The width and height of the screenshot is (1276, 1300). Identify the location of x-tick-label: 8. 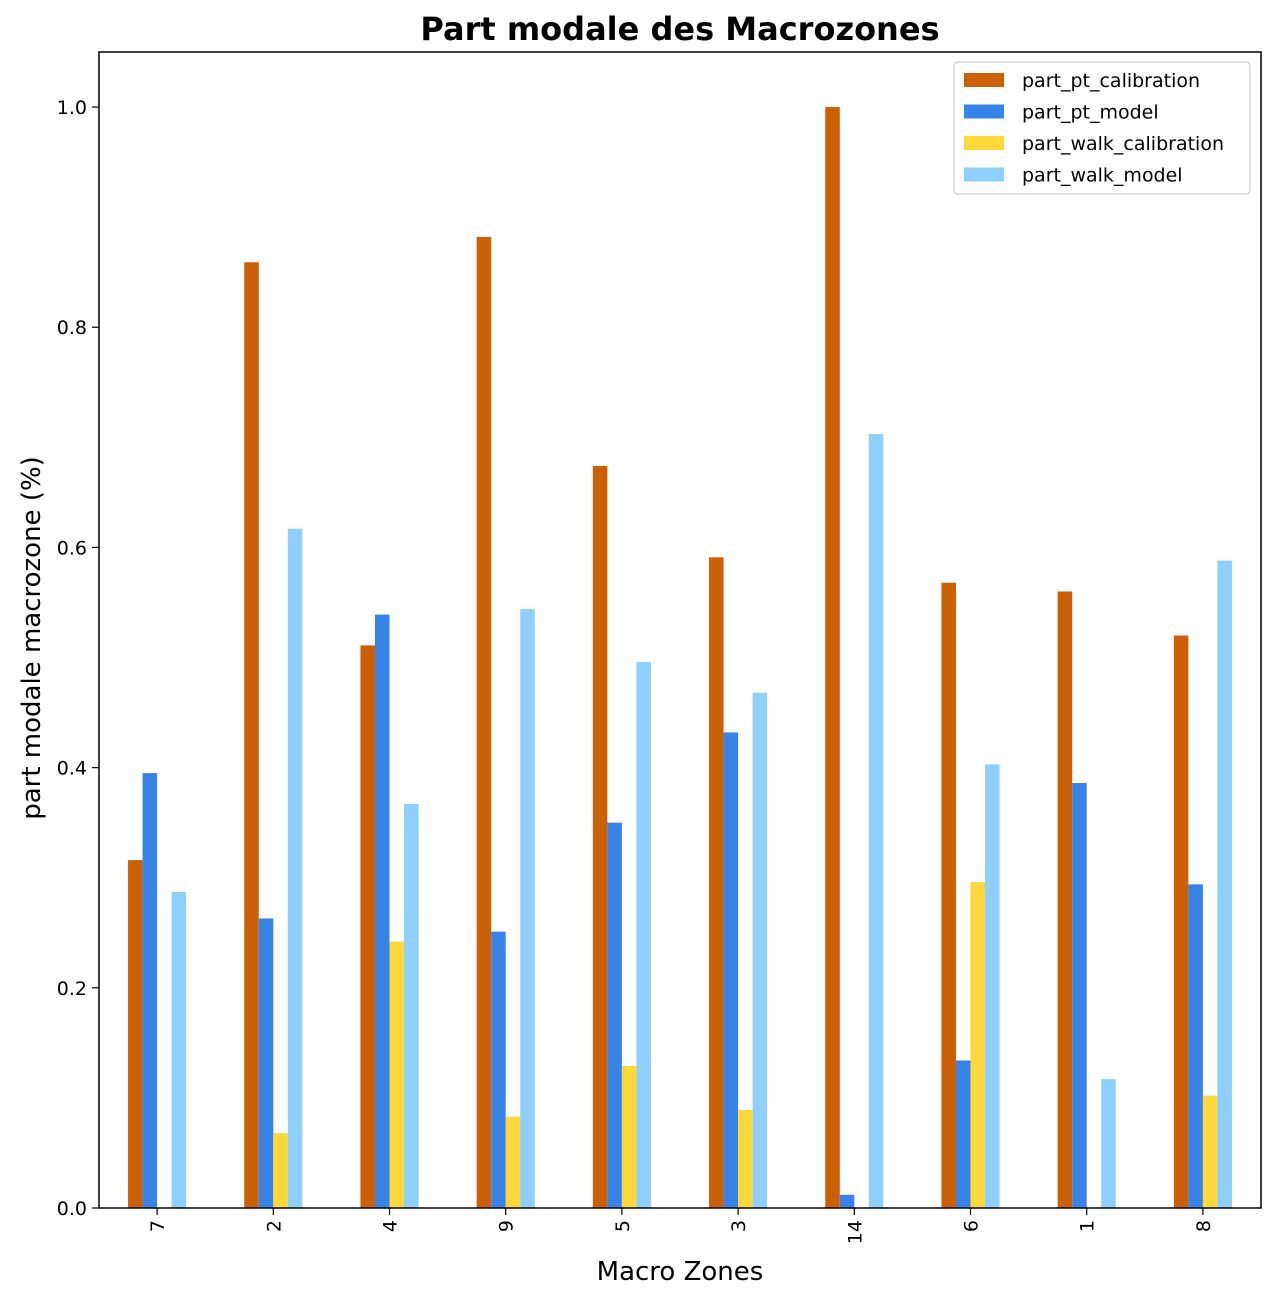
(1204, 1226).